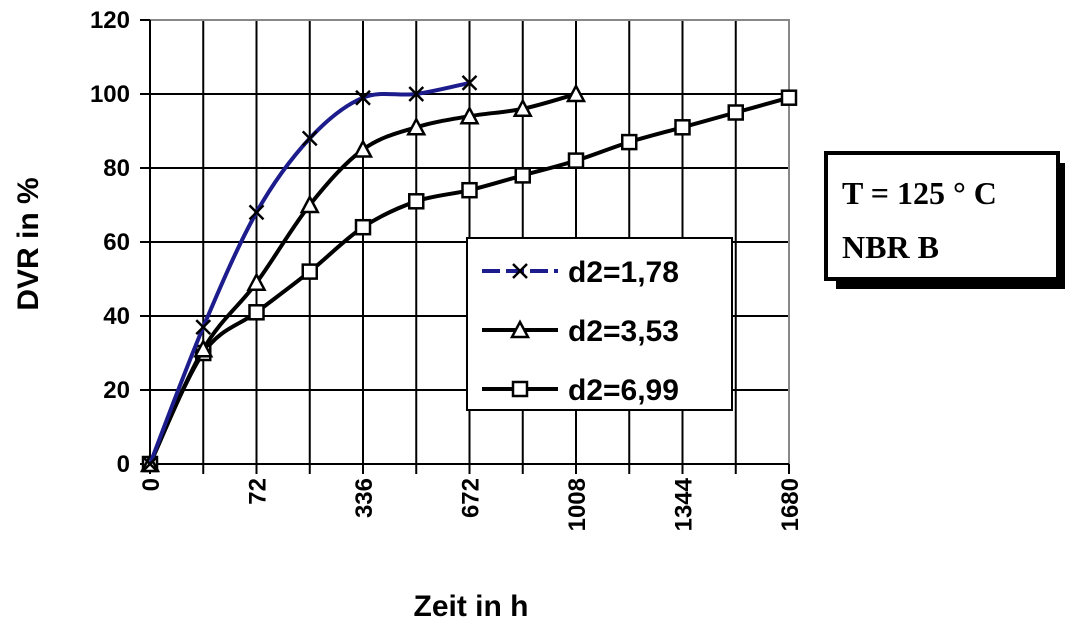 This screenshot has height=626, width=1065. I want to click on annotation-material: NBR B, so click(890, 247).